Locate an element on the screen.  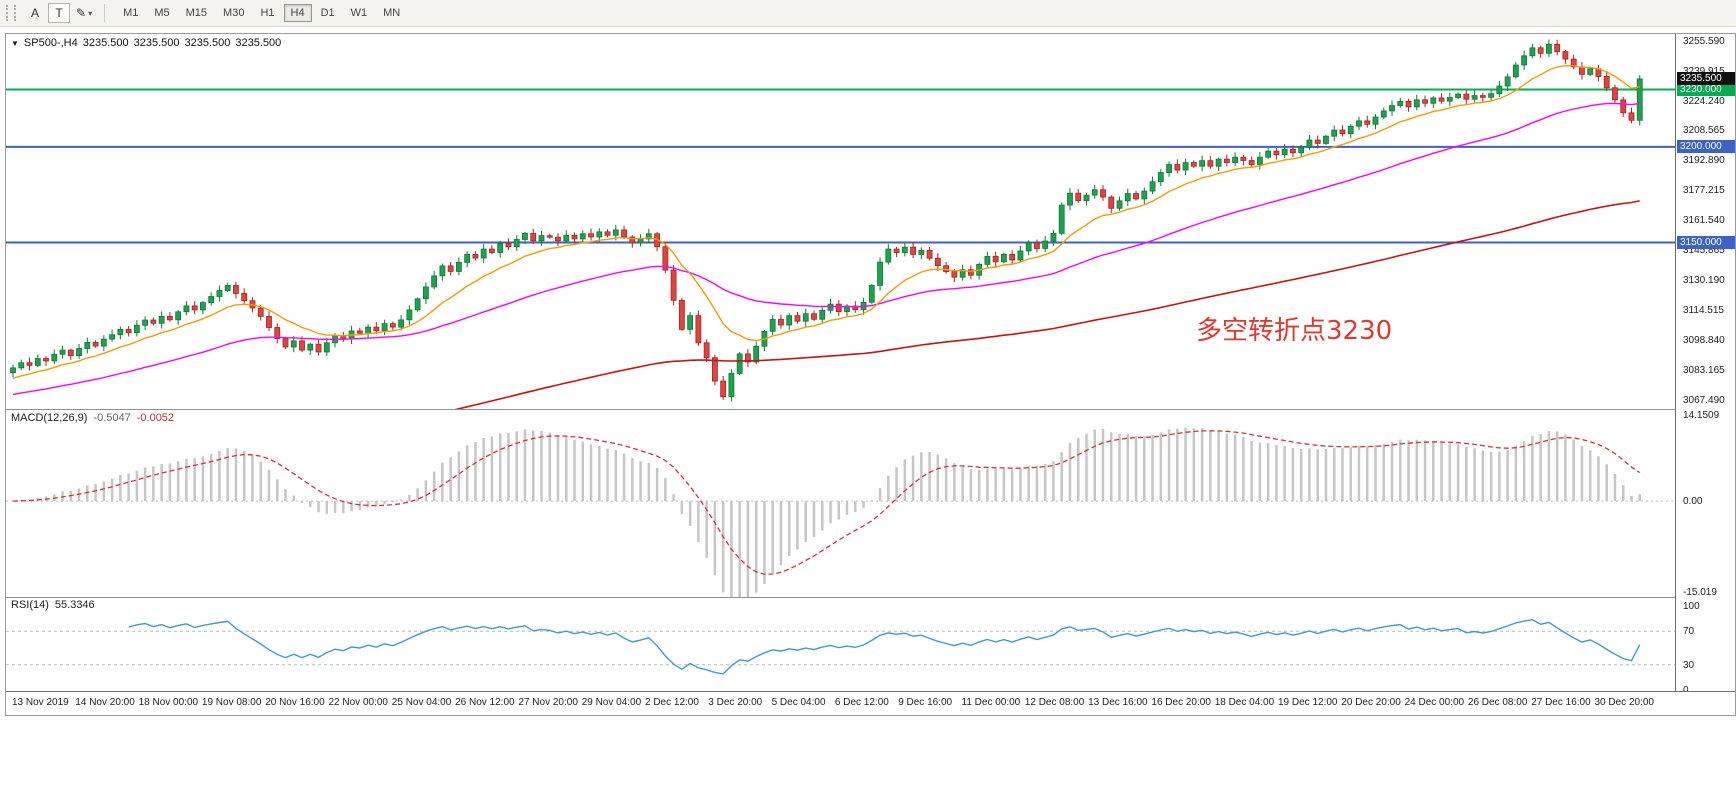
timeframe-mn-button: MN is located at coordinates (391, 13).